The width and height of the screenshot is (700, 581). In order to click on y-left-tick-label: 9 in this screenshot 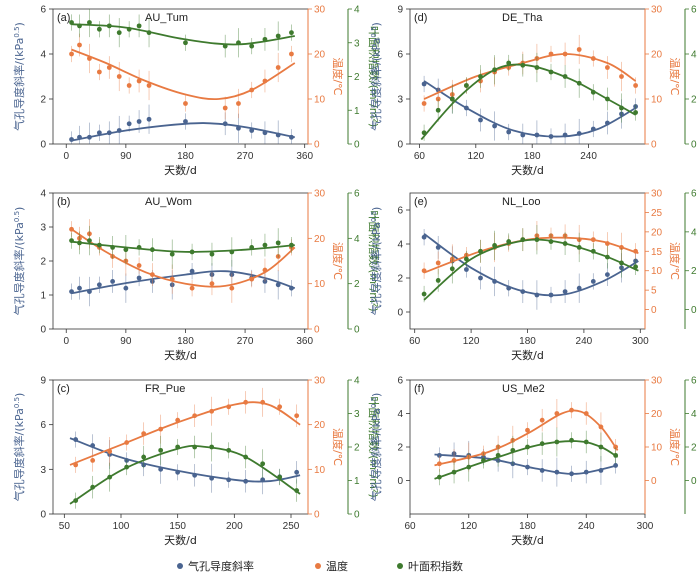, I will do `click(400, 10)`.